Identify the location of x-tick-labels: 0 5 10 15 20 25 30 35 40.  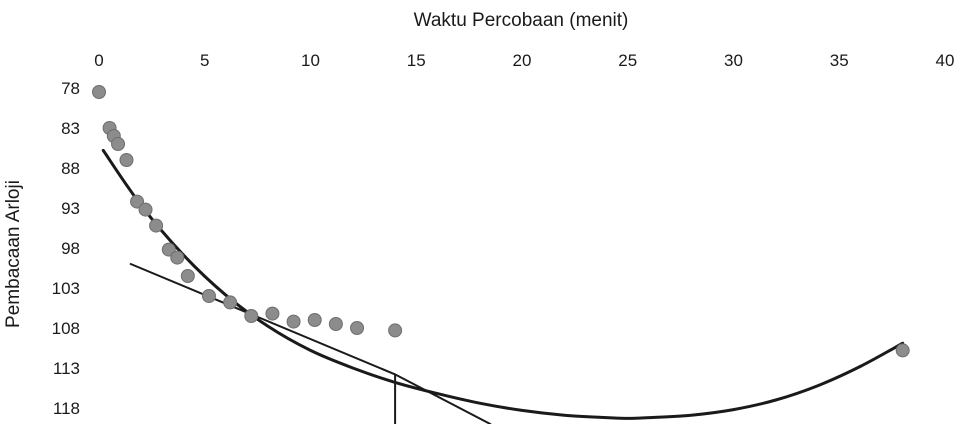
(524, 60).